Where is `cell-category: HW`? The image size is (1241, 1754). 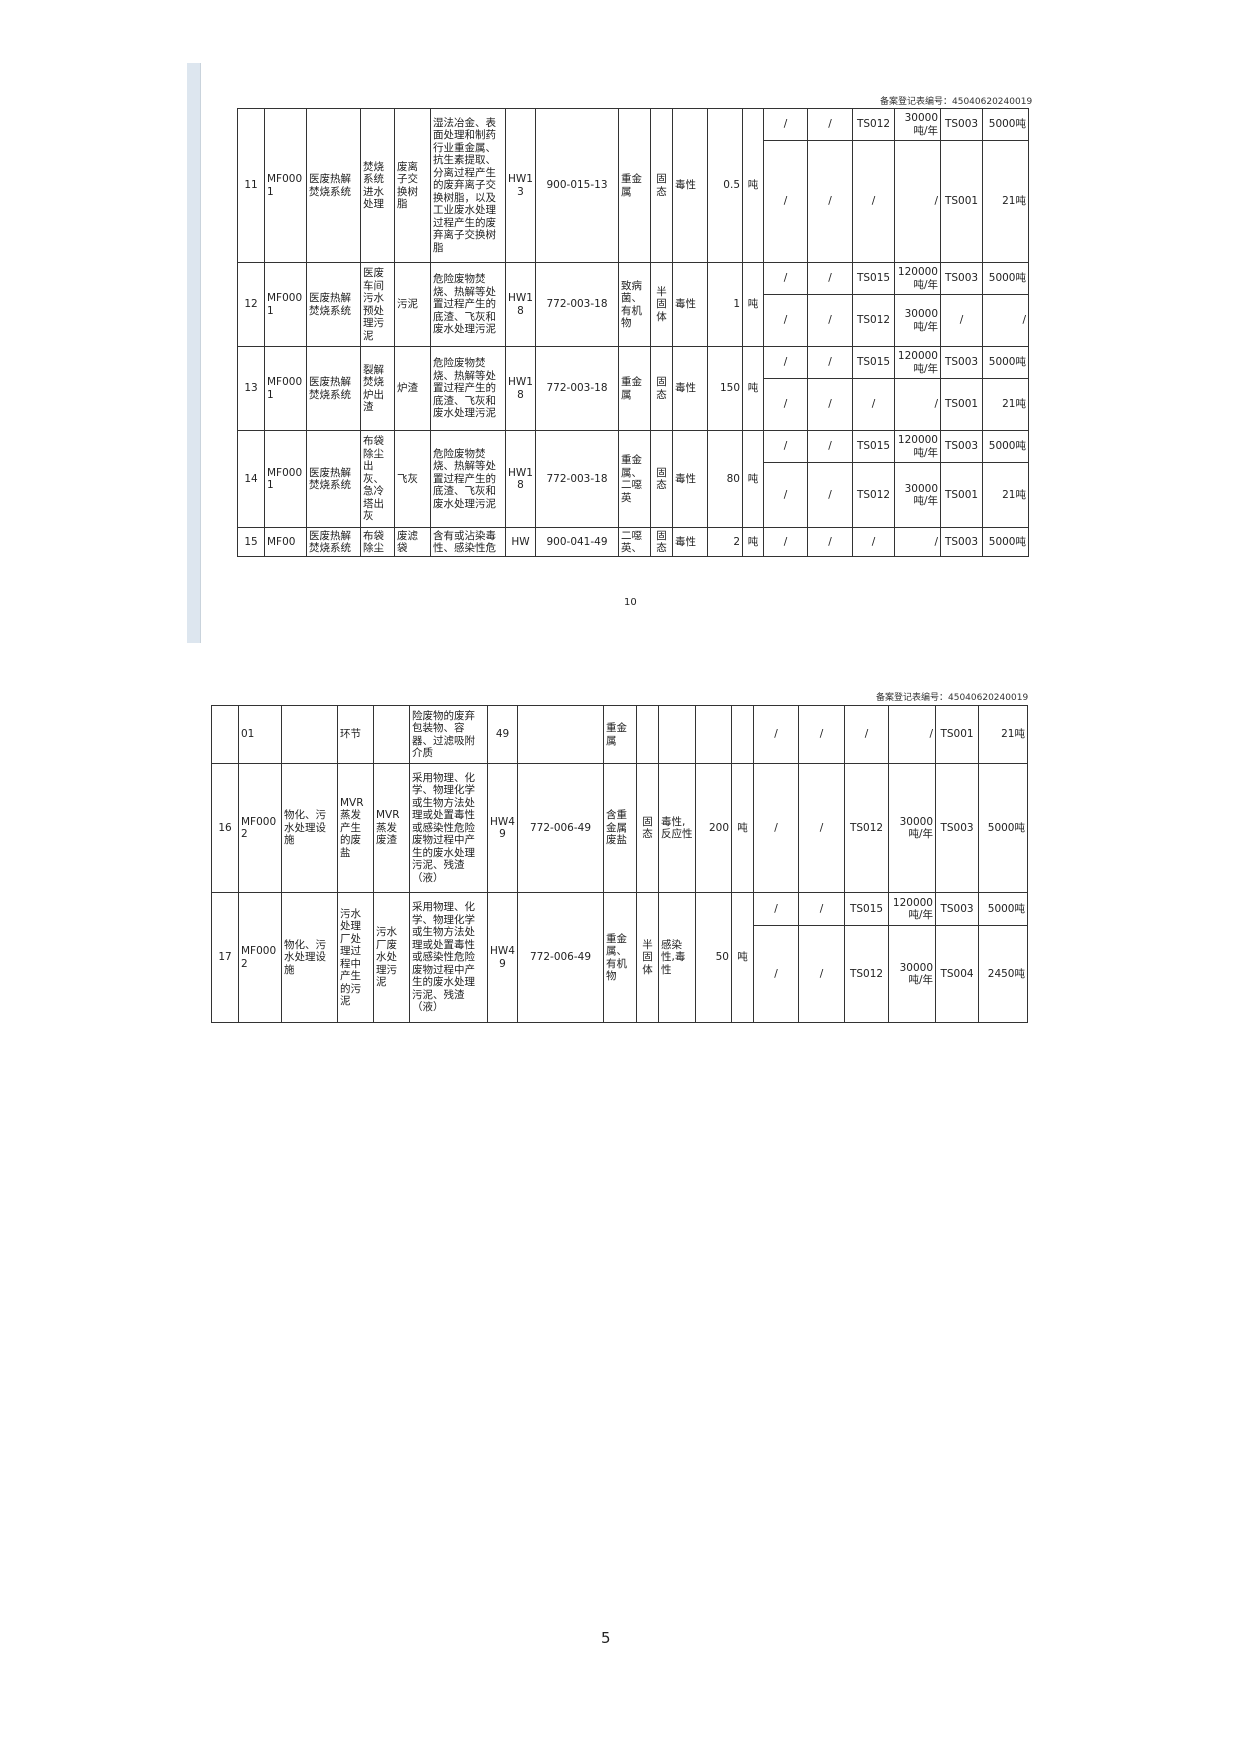
cell-category: HW is located at coordinates (520, 542).